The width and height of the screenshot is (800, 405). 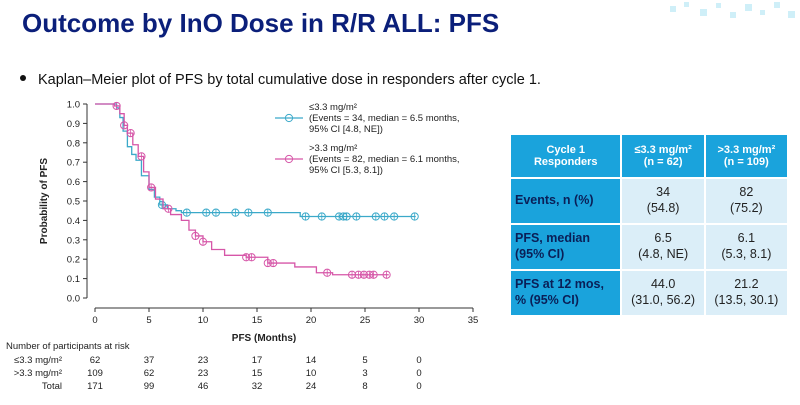 What do you see at coordinates (384, 159) in the screenshot?
I see `legend-detail: (Events = 82, median = 6.1 months,` at bounding box center [384, 159].